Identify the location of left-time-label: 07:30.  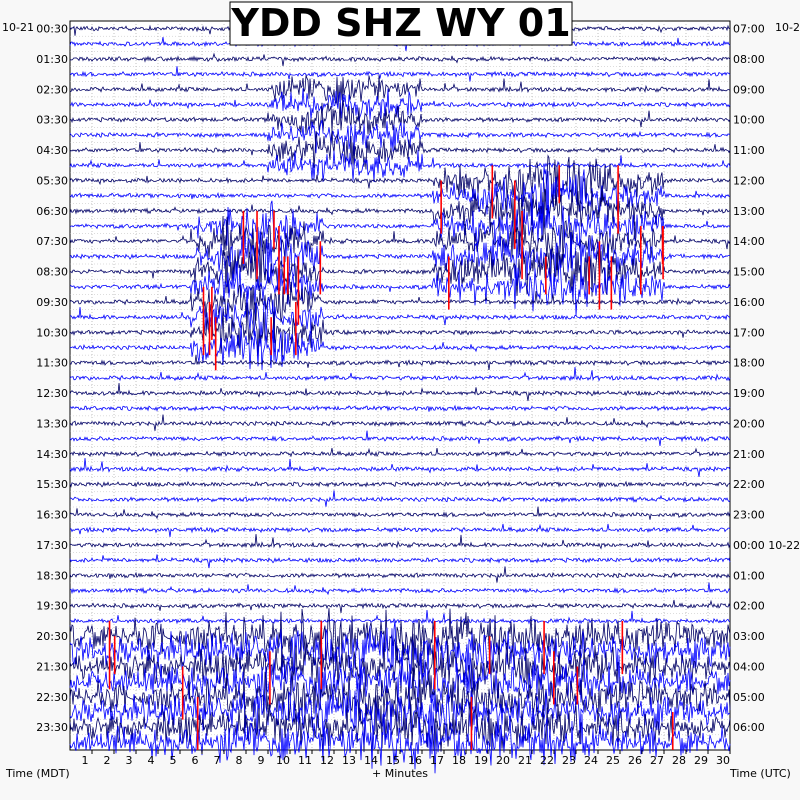
(52, 241).